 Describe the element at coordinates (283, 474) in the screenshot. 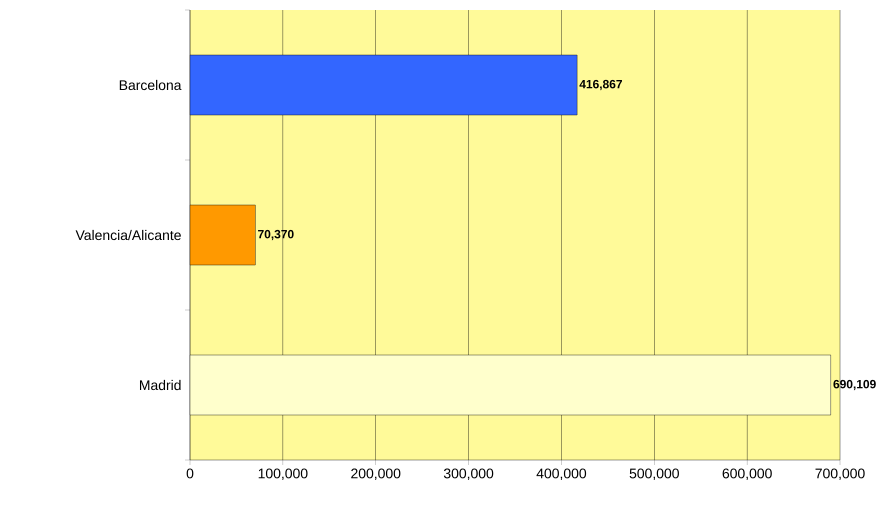

I see `x-tick-label: 100,000` at that location.